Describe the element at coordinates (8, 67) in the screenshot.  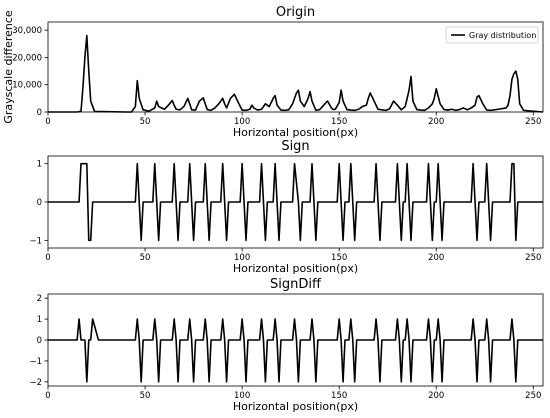
I see `y-axis-label: Grayscale difference` at that location.